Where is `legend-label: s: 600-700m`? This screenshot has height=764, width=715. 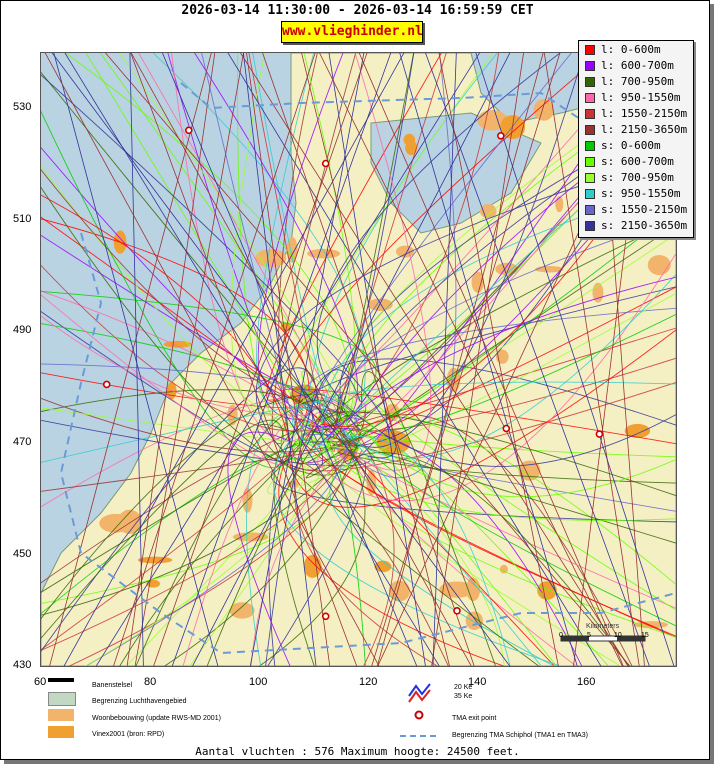 legend-label: s: 600-700m is located at coordinates (637, 161).